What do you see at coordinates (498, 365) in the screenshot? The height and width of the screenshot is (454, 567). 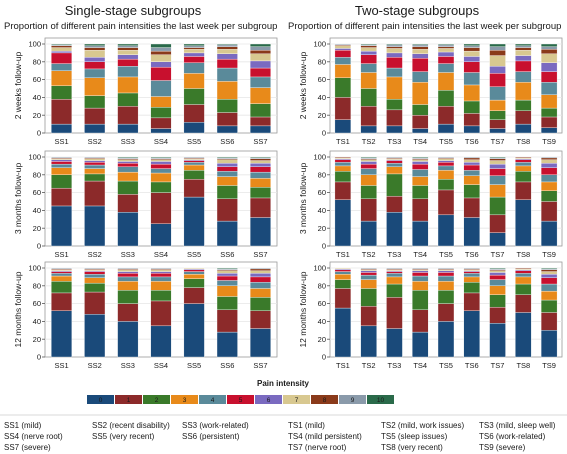 I see `x-tick-label: TS7` at bounding box center [498, 365].